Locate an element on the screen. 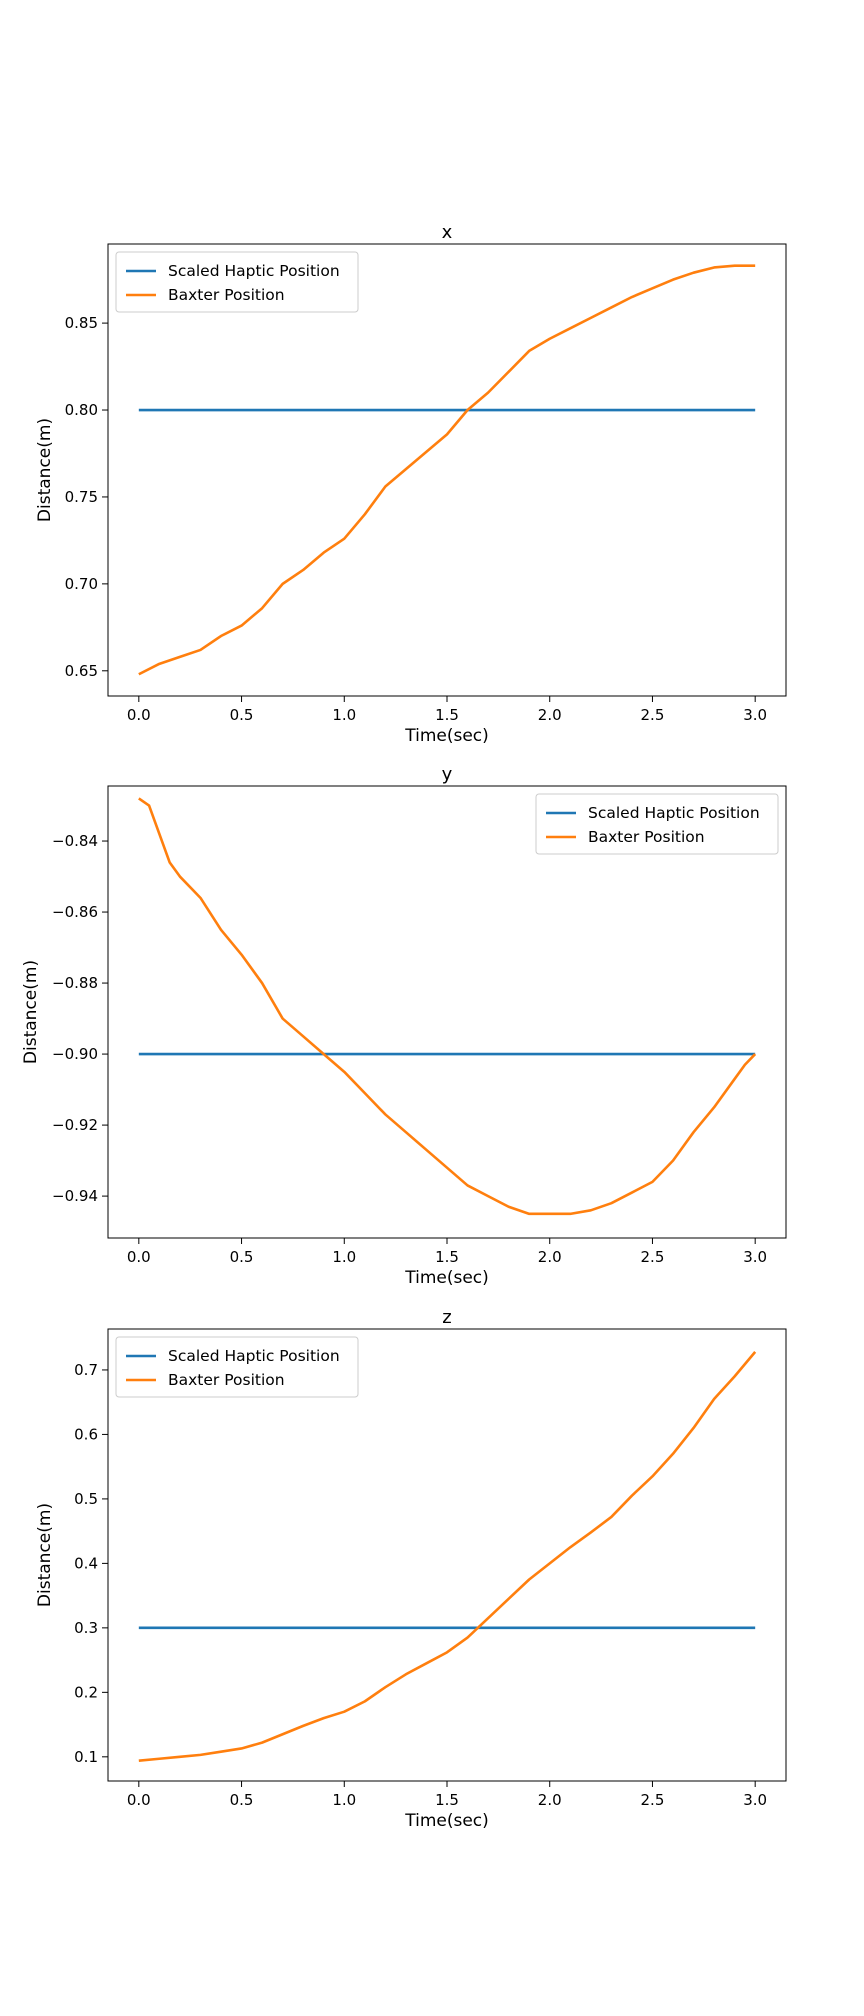 Image resolution: width=864 pixels, height=2016 pixels. y-tick-label: 0.5 is located at coordinates (86, 1499).